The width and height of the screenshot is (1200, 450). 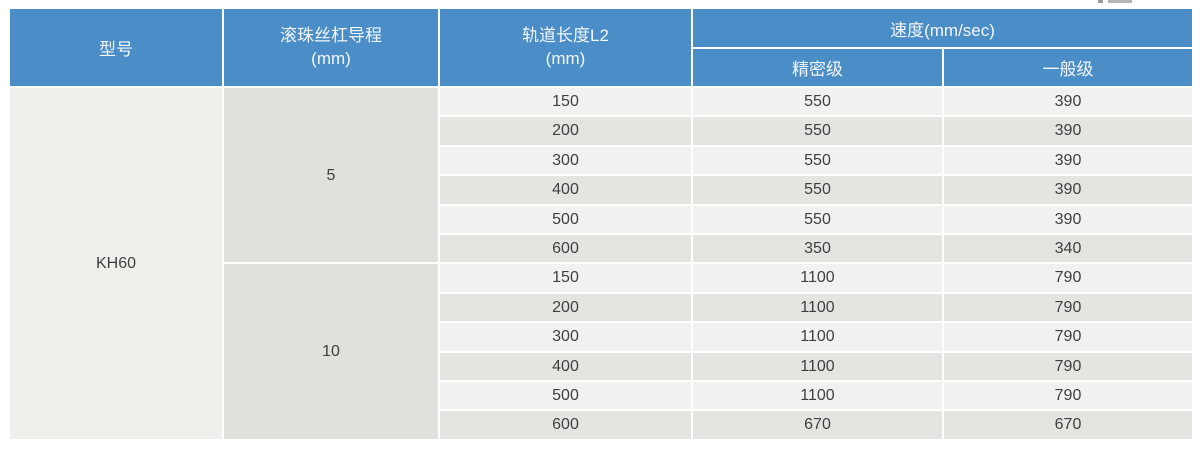 I want to click on header-track-unit: (mm), so click(x=565, y=58).